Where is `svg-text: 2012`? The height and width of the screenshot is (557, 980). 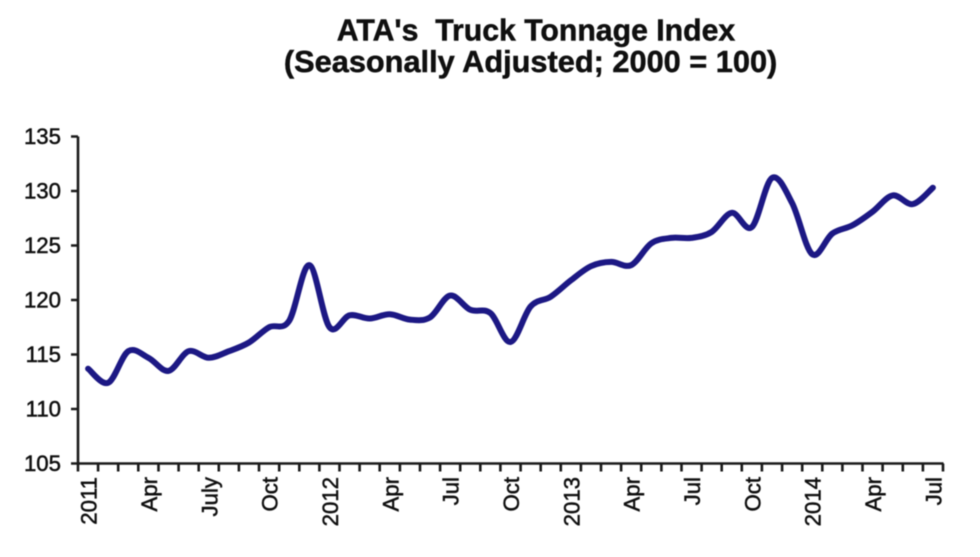
svg-text: 2012 is located at coordinates (330, 501).